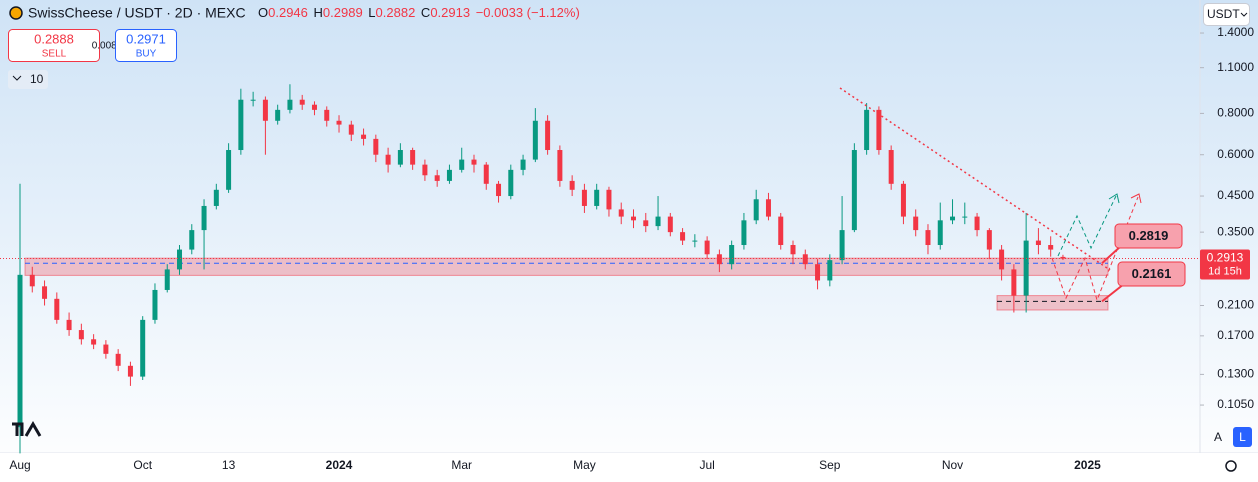 The width and height of the screenshot is (1258, 482). I want to click on tv-logo, so click(27, 429).